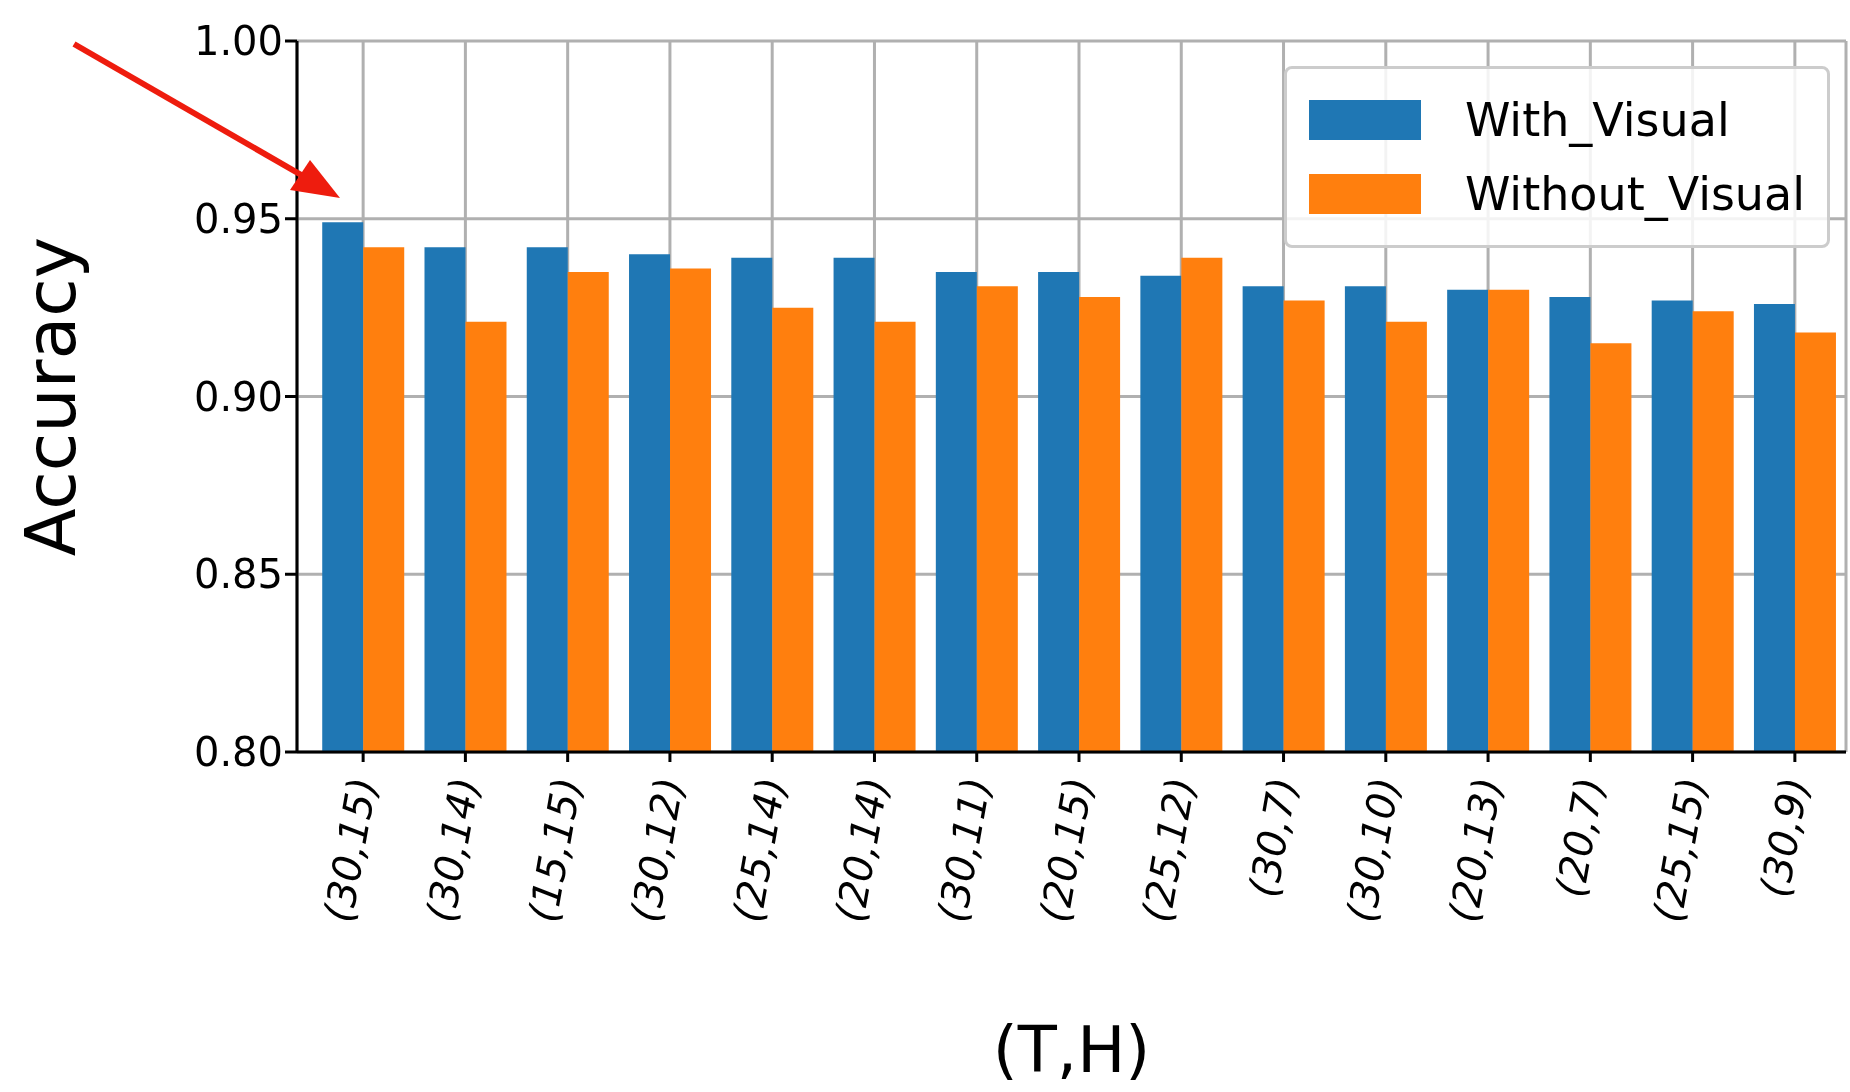  What do you see at coordinates (1634, 194) in the screenshot?
I see `legend-label: Without_Visual` at bounding box center [1634, 194].